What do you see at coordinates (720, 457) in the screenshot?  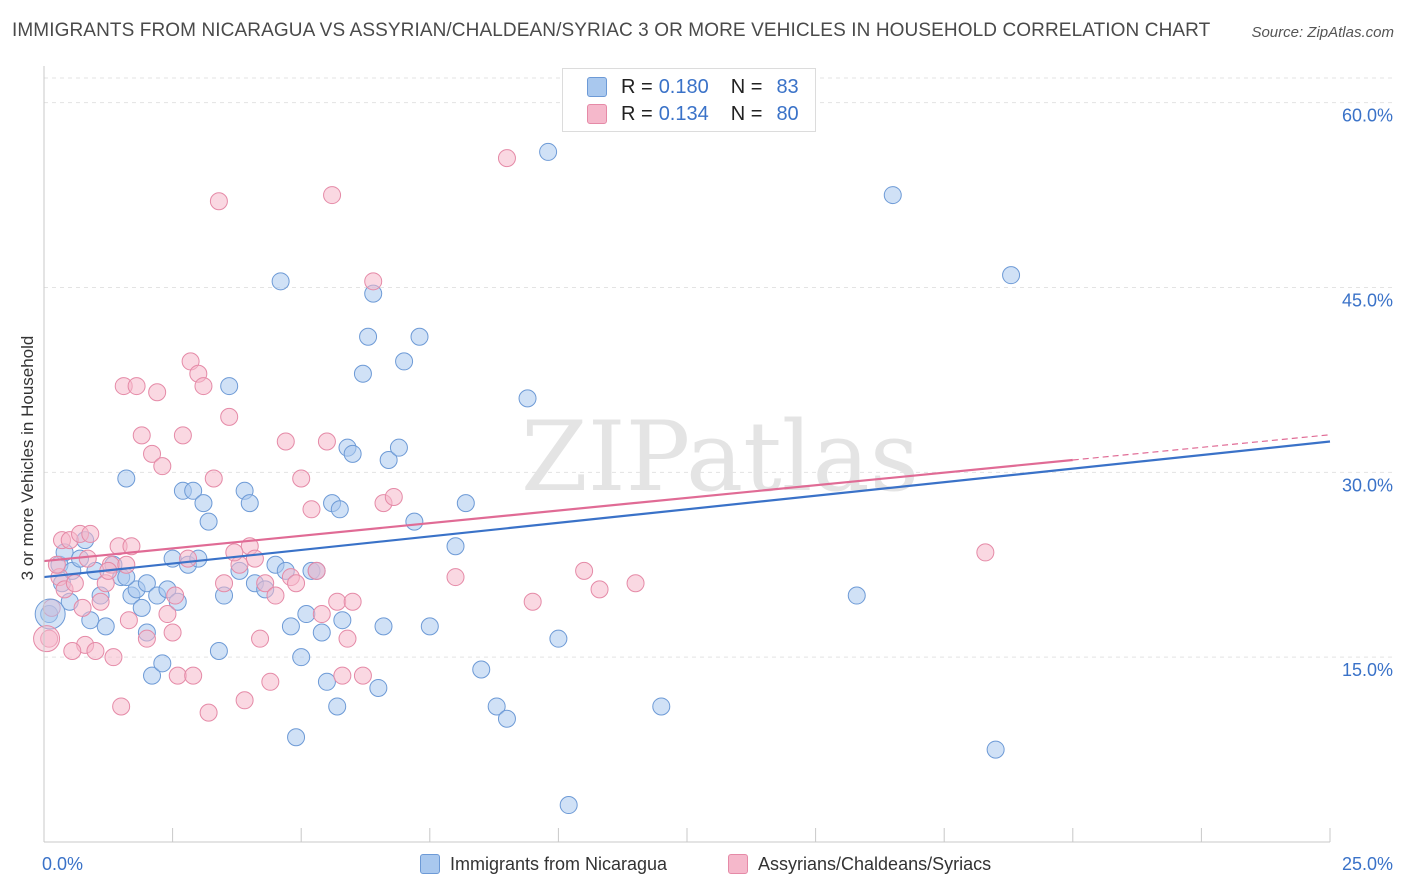 I see `watermark: ZIPatlas` at bounding box center [720, 457].